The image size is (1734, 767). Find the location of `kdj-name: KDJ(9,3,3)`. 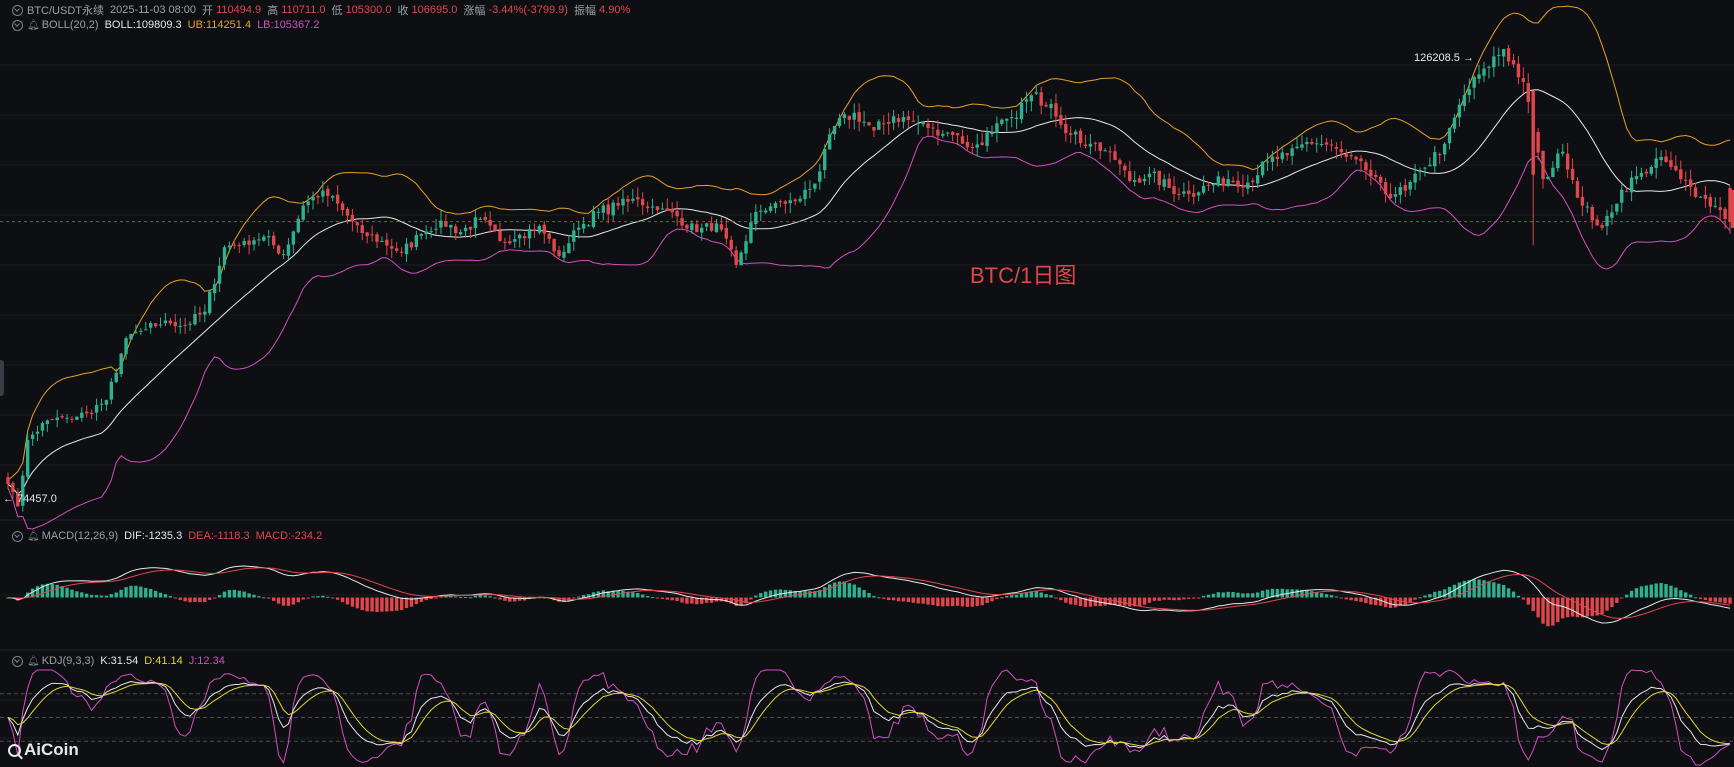

kdj-name: KDJ(9,3,3) is located at coordinates (68, 661).